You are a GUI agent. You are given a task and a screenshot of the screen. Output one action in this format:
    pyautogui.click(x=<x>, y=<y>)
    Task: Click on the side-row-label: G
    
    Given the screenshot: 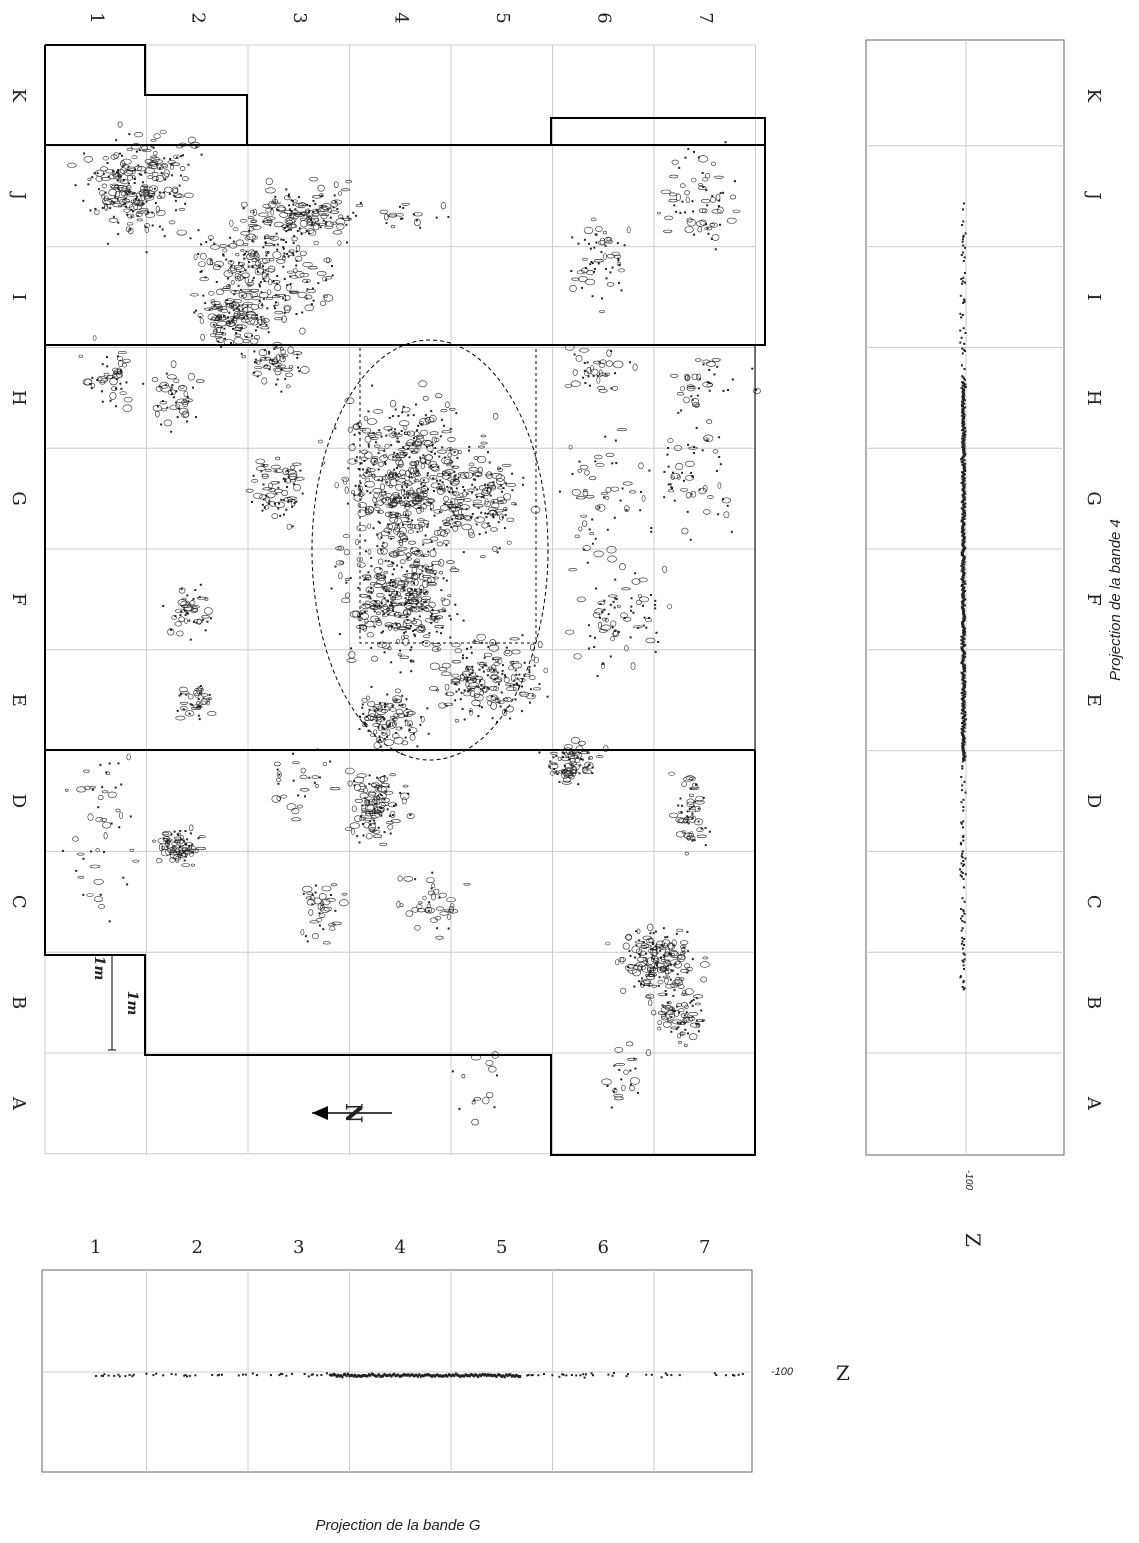 What is the action you would take?
    pyautogui.click(x=1093, y=498)
    